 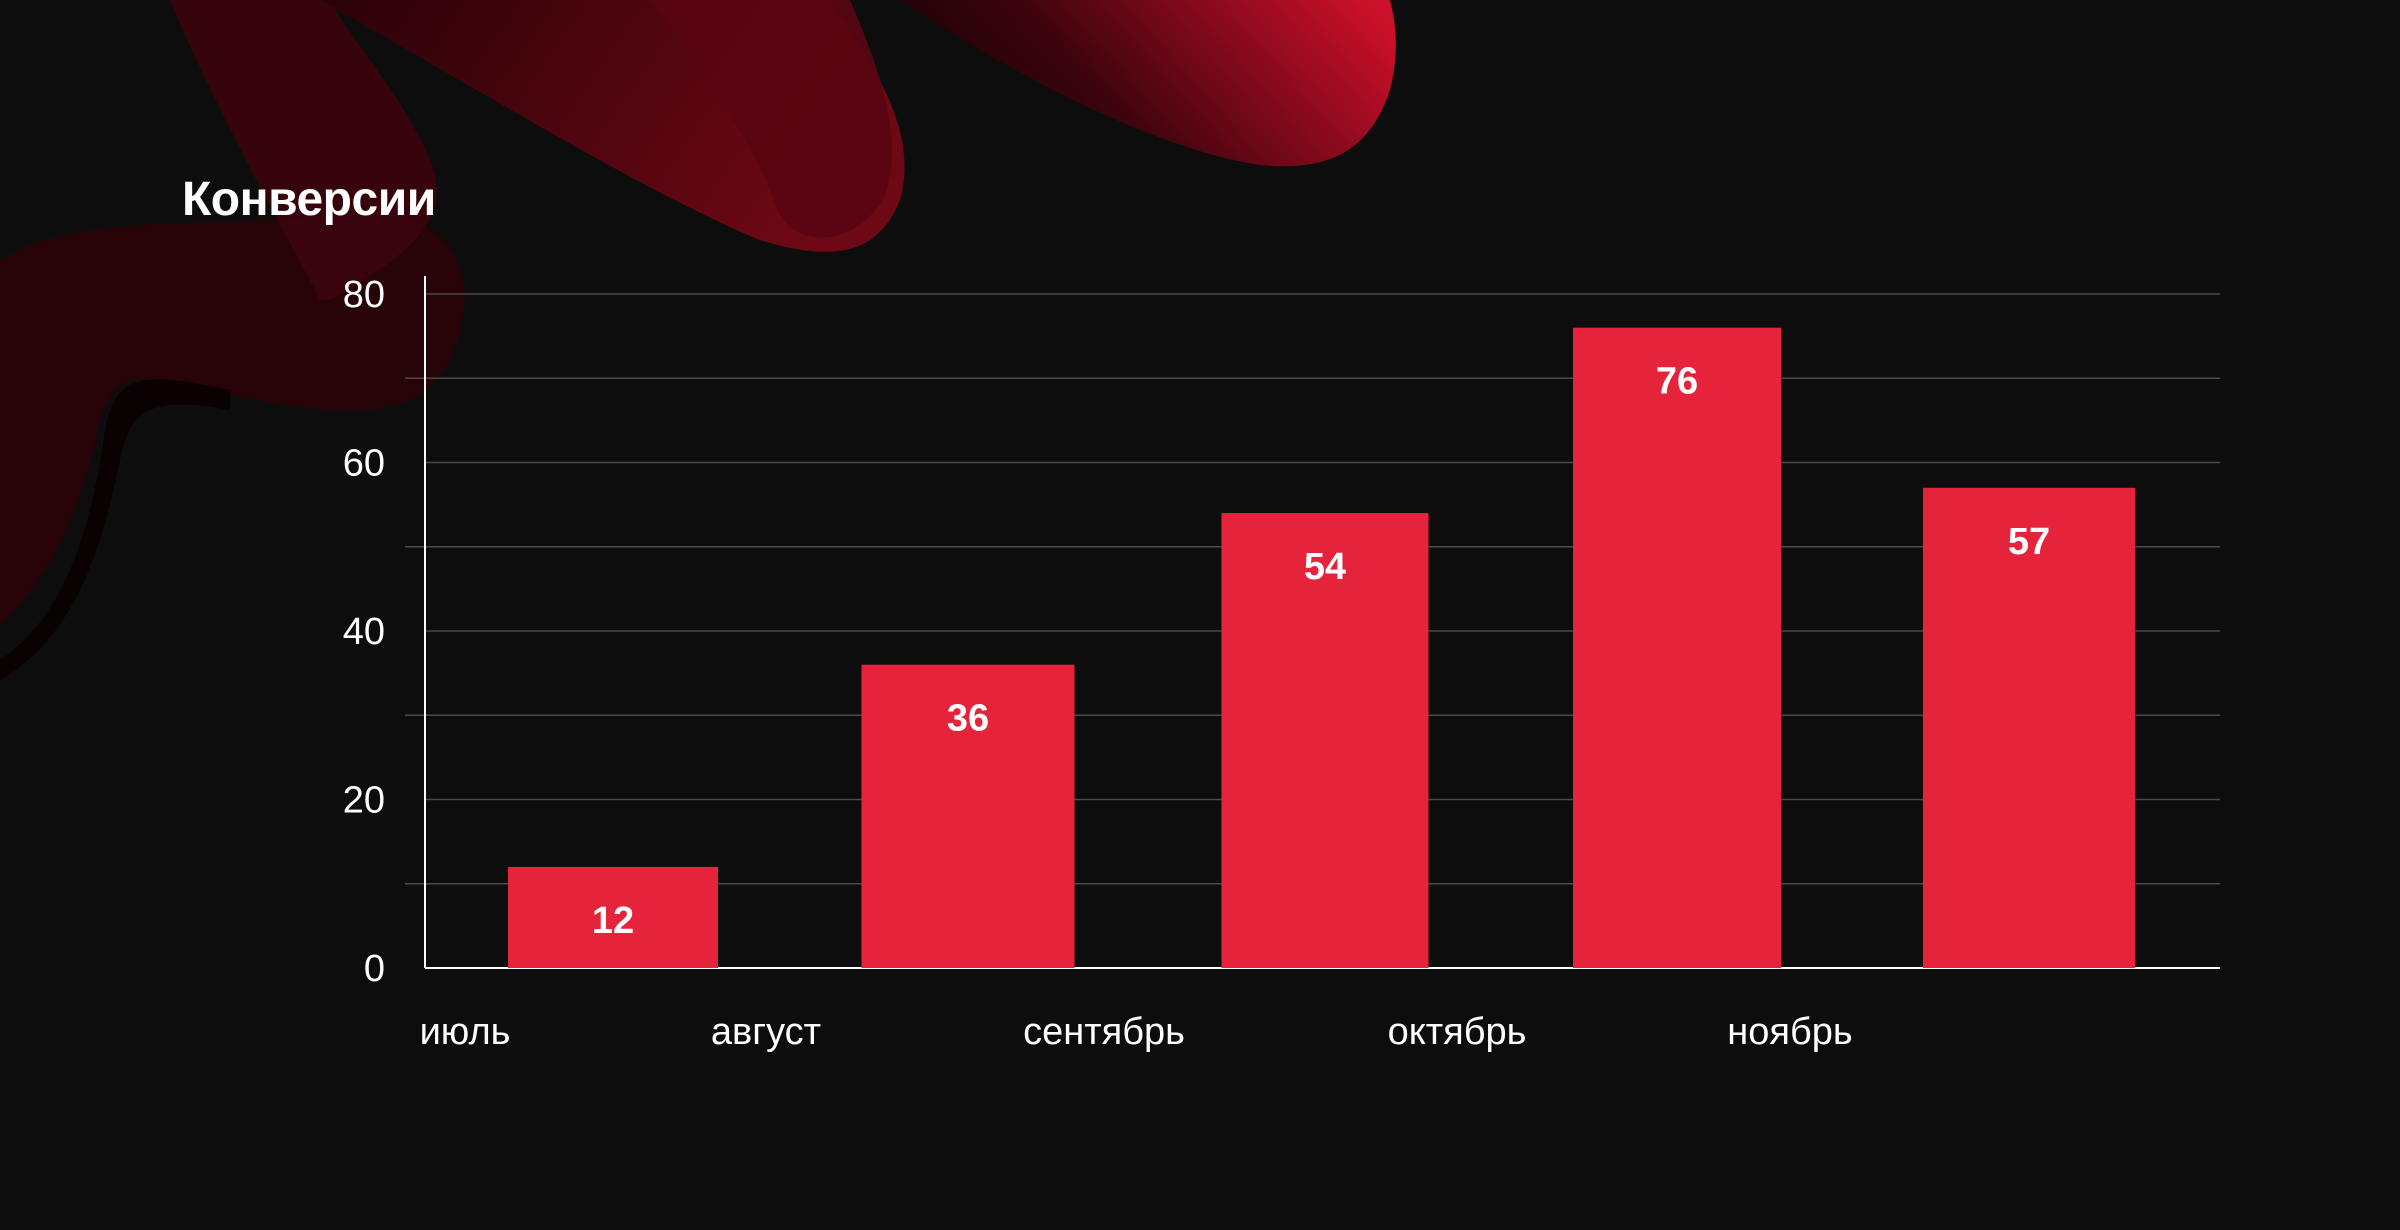 I want to click on ribbon-loop-left-shade, so click(x=115, y=529).